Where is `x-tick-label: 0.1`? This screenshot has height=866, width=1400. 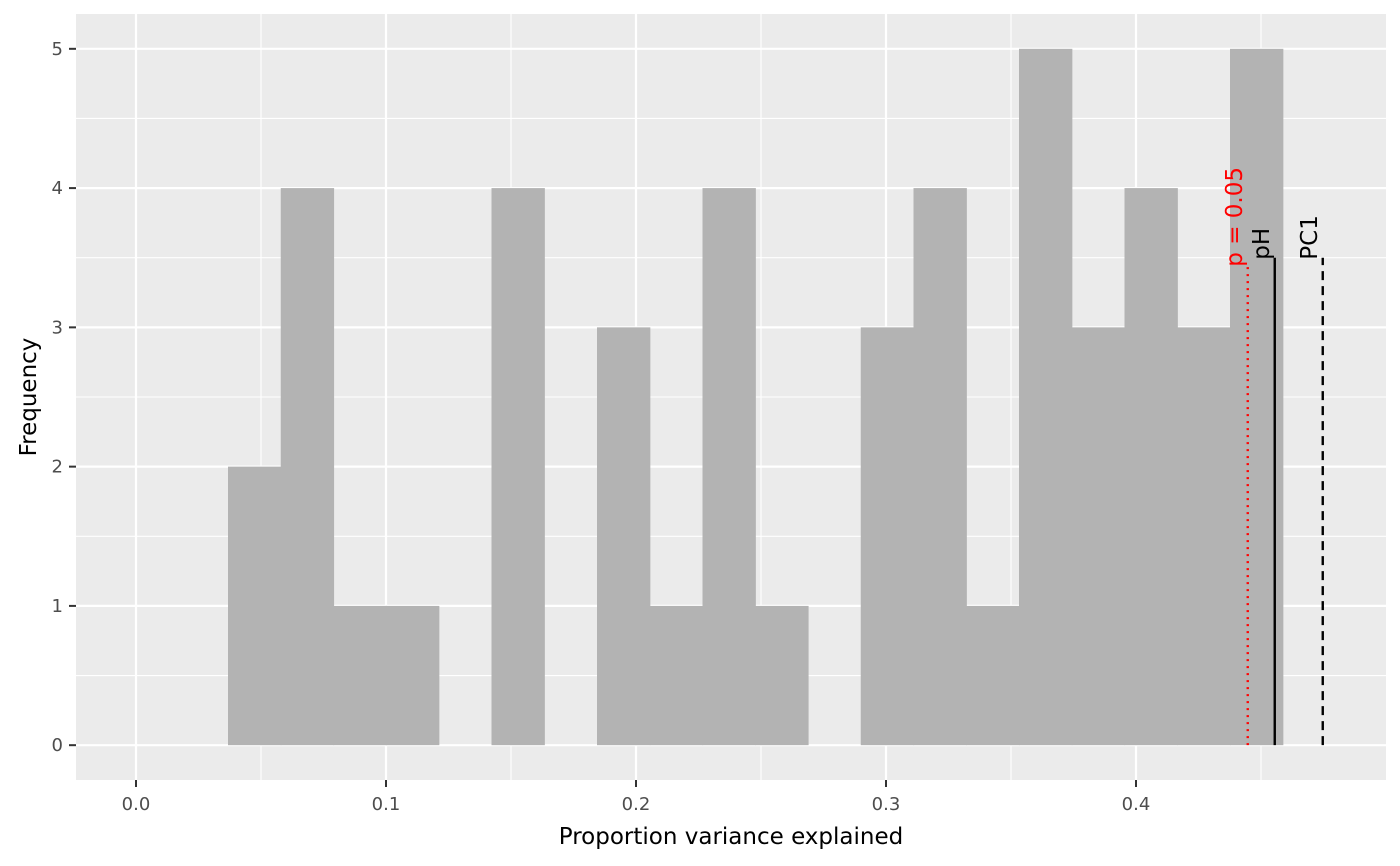
x-tick-label: 0.1 is located at coordinates (386, 804).